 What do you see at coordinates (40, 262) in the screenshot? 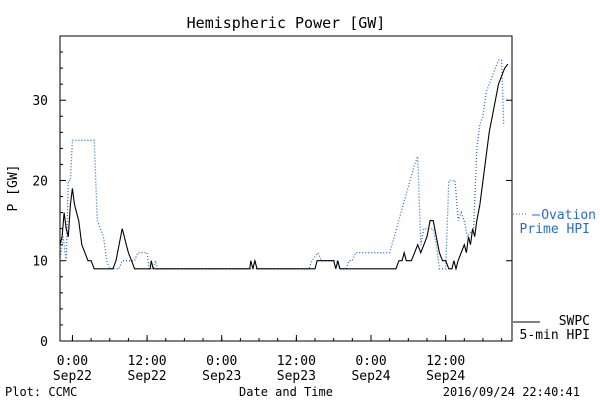
I see `y-tick-label: 10` at bounding box center [40, 262].